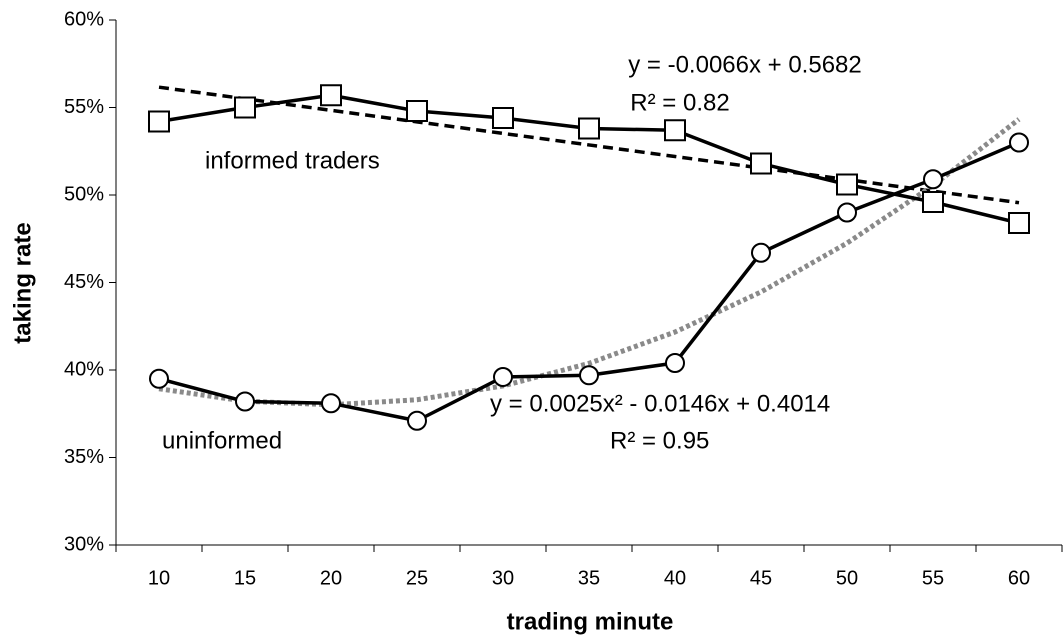  Describe the element at coordinates (675, 578) in the screenshot. I see `x-tick-label: 40` at that location.